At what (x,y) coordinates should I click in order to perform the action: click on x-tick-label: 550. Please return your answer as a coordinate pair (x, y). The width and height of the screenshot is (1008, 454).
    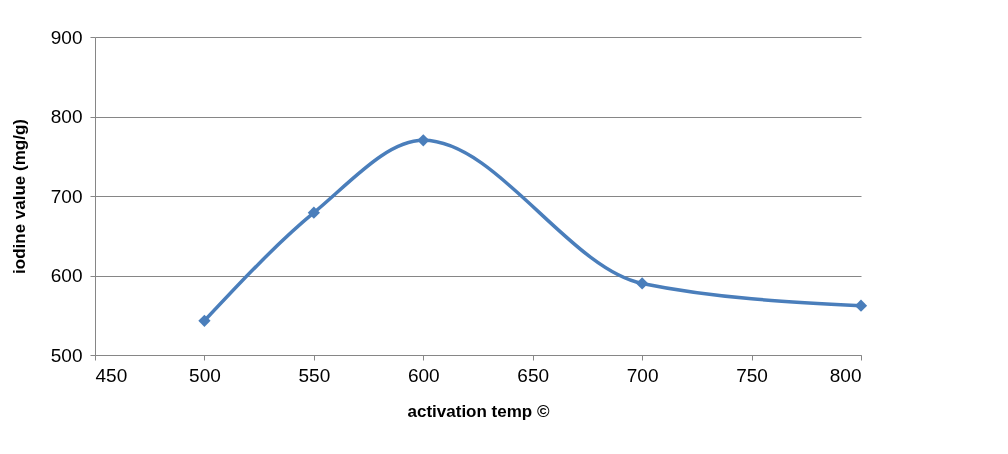
    Looking at the image, I should click on (314, 375).